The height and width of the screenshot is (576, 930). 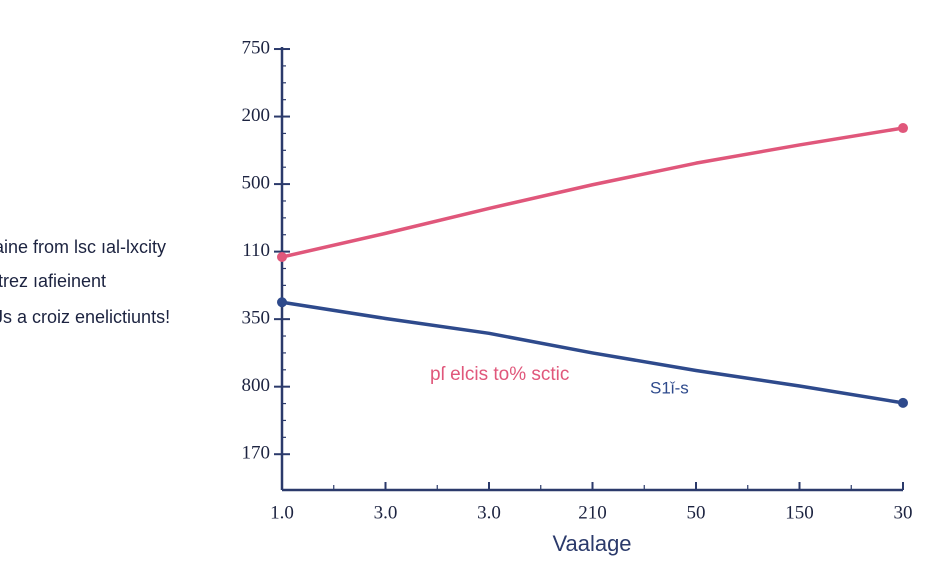 What do you see at coordinates (53, 281) in the screenshot?
I see `side-text: ltrez ıafieinent` at bounding box center [53, 281].